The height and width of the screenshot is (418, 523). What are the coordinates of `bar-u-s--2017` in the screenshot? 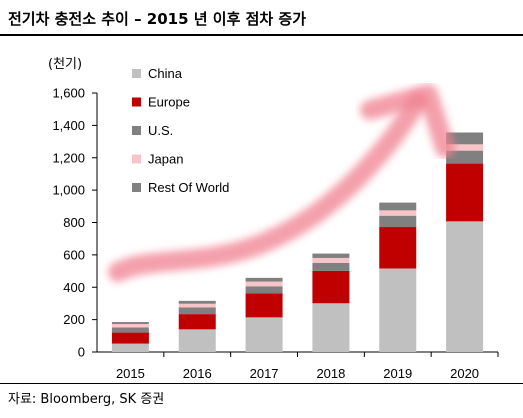 It's located at (264, 290).